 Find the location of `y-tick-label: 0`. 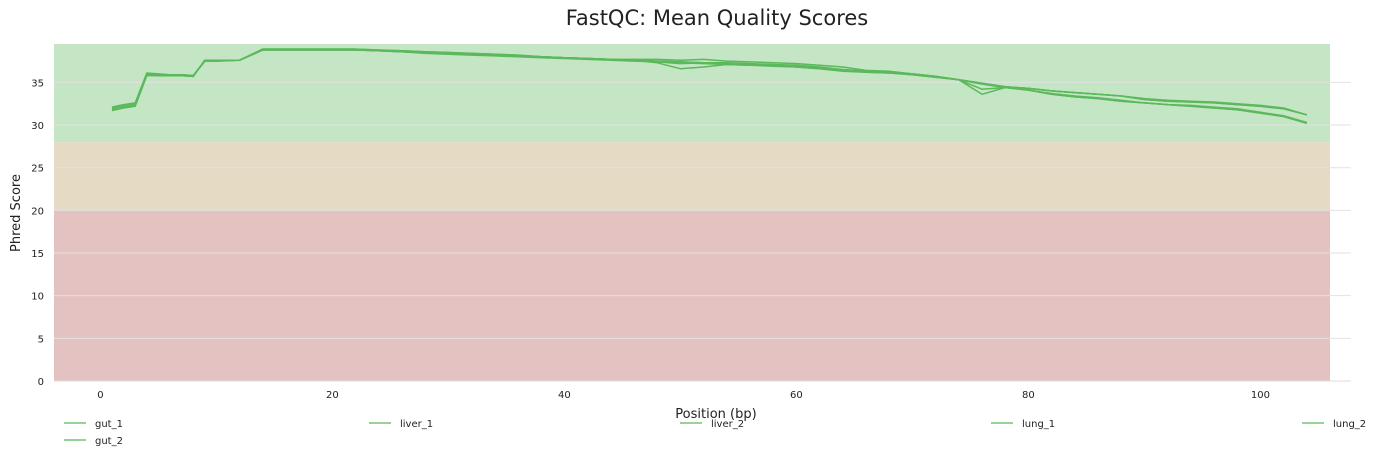

y-tick-label: 0 is located at coordinates (41, 382).